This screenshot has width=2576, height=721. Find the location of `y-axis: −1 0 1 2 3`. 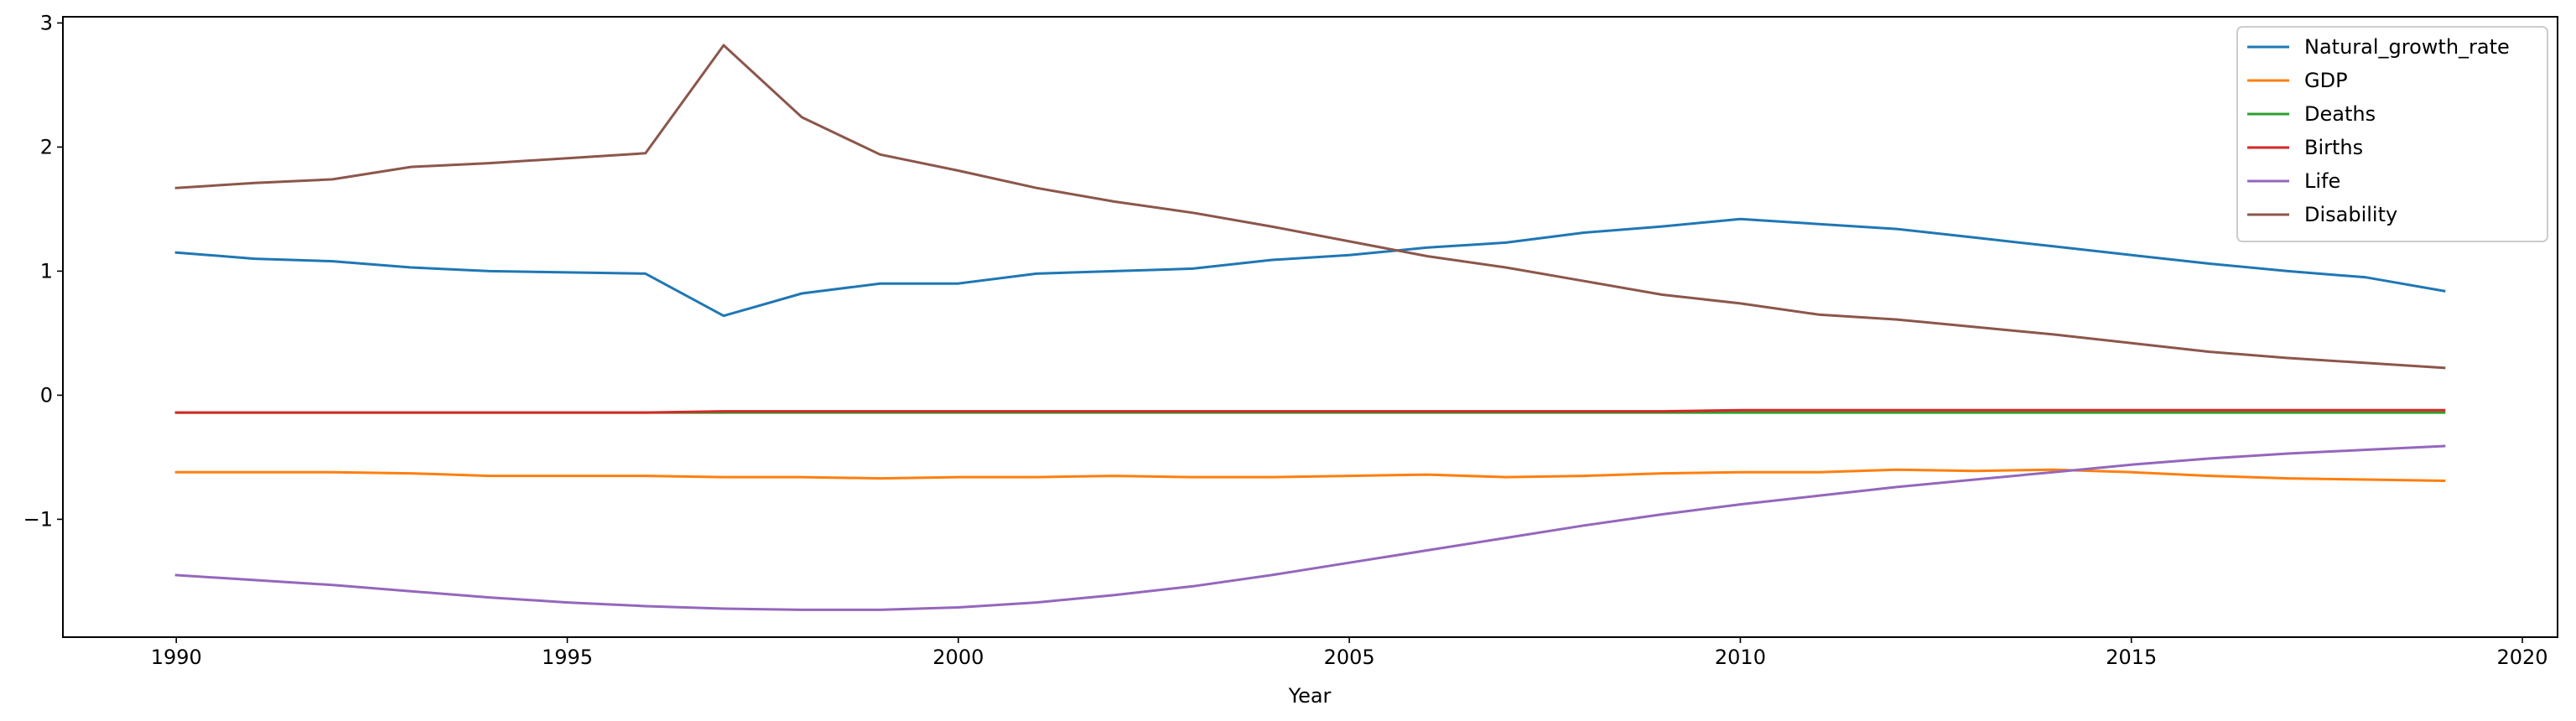

y-axis: −1 0 1 2 3 is located at coordinates (43, 271).